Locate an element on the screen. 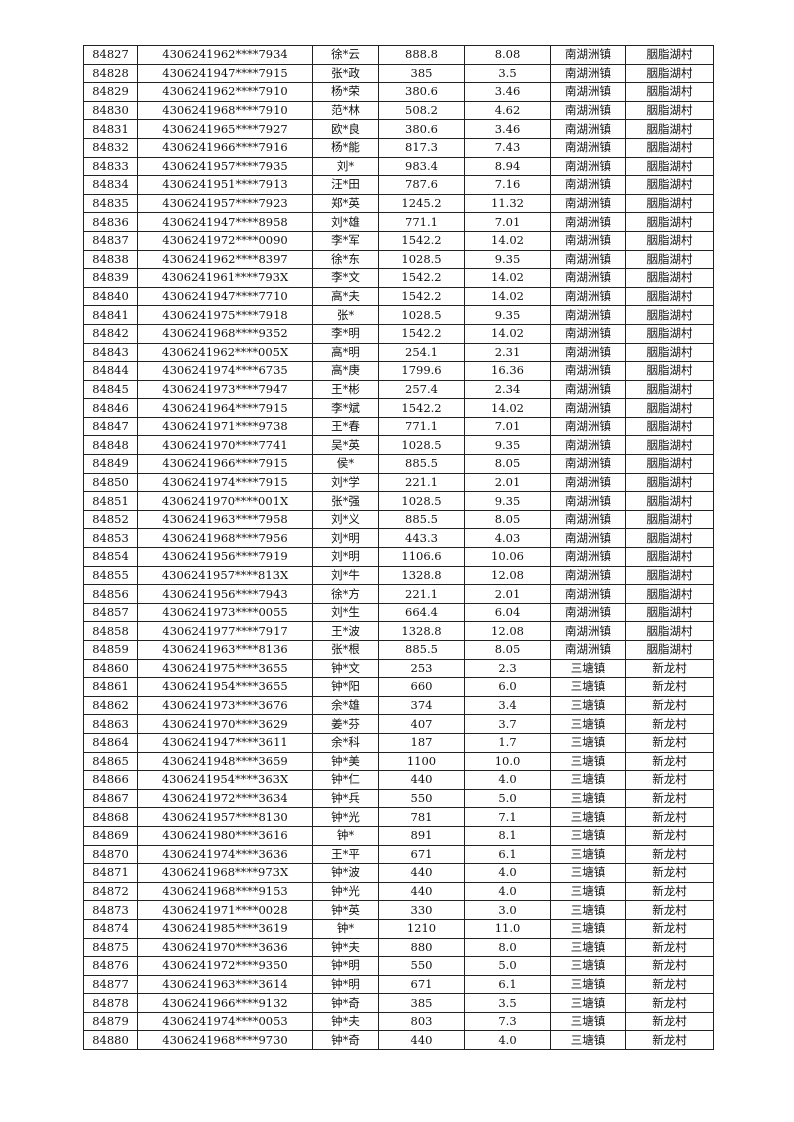 This screenshot has height=1122, width=794. cell-amount: 1542.2 is located at coordinates (421, 333).